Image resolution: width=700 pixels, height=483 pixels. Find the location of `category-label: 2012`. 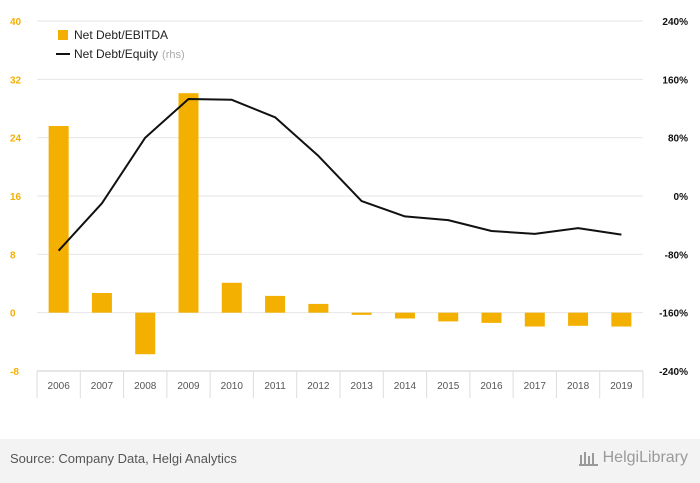

category-label: 2012 is located at coordinates (318, 386).